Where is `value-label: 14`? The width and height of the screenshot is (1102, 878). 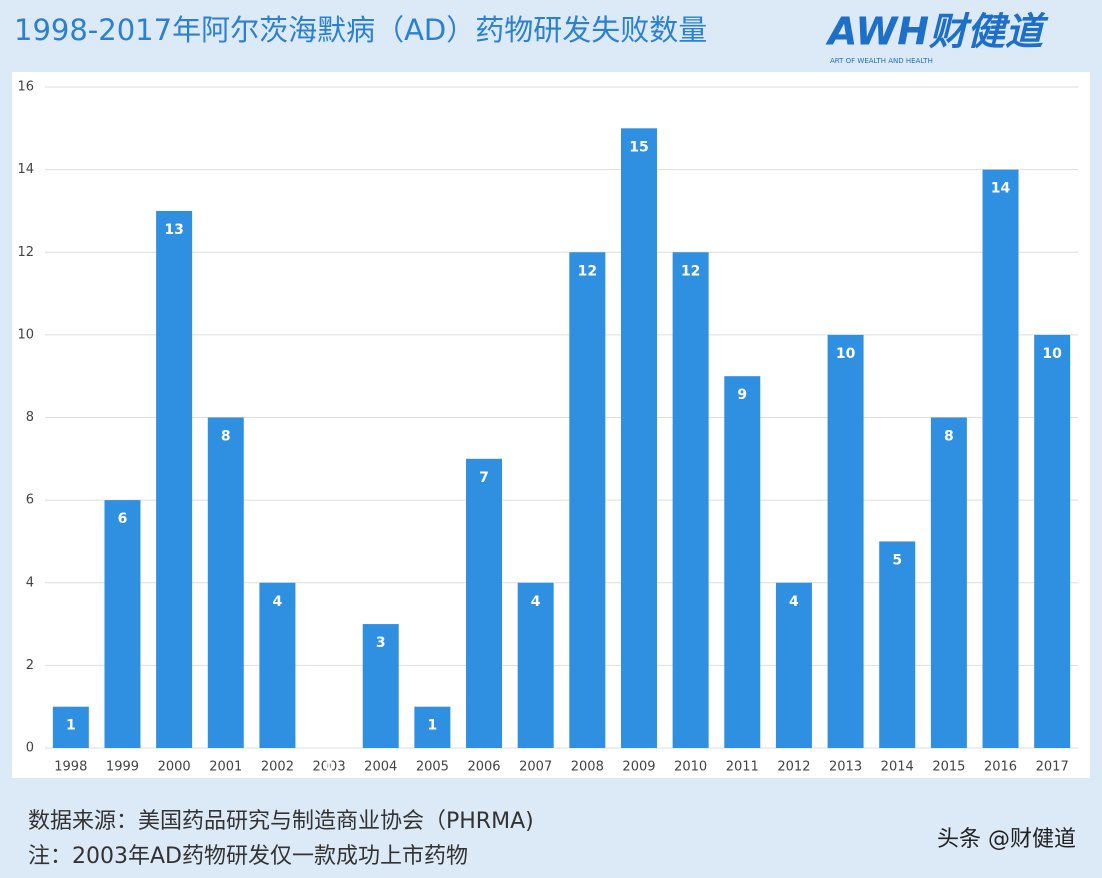
value-label: 14 is located at coordinates (1001, 189).